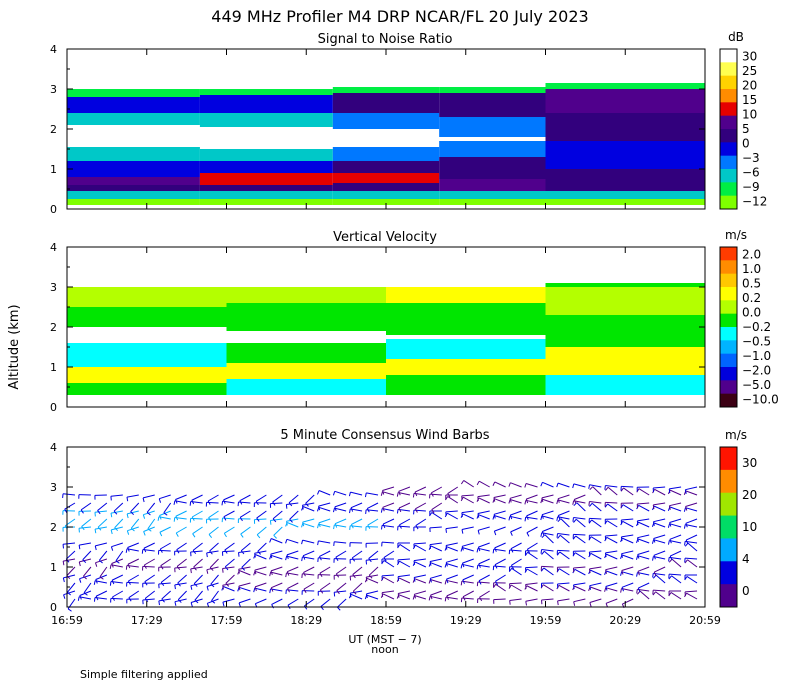 This screenshot has height=700, width=800. I want to click on x-tick-label: 19:59, so click(546, 620).